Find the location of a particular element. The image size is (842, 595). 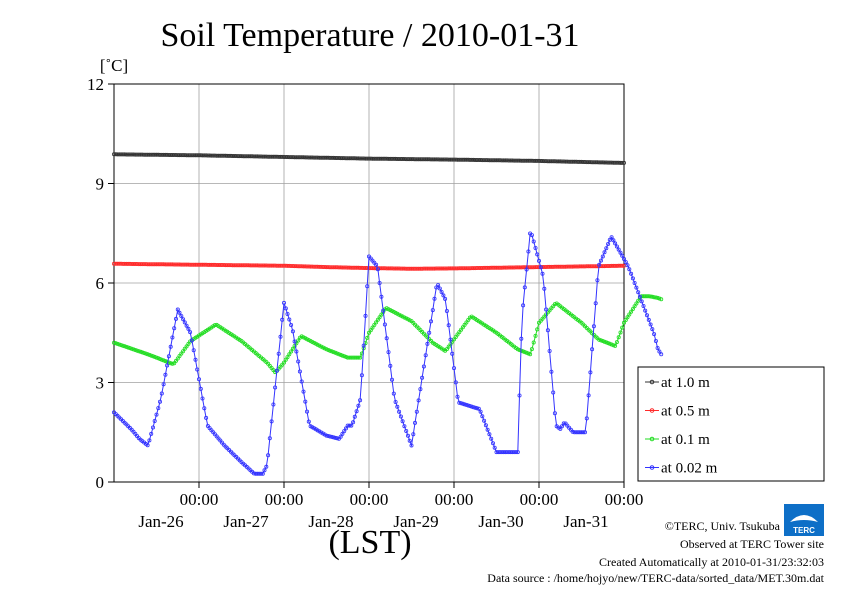

copyright-text: ©TERC, Univ. Tsukuba is located at coordinates (723, 526).